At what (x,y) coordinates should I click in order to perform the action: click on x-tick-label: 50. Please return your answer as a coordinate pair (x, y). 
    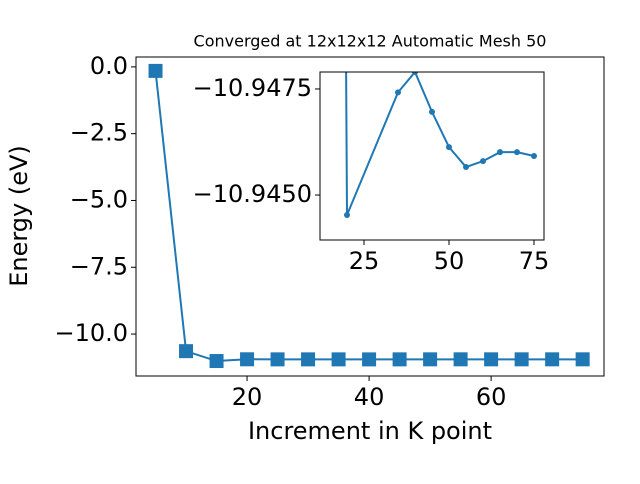
    Looking at the image, I should click on (449, 261).